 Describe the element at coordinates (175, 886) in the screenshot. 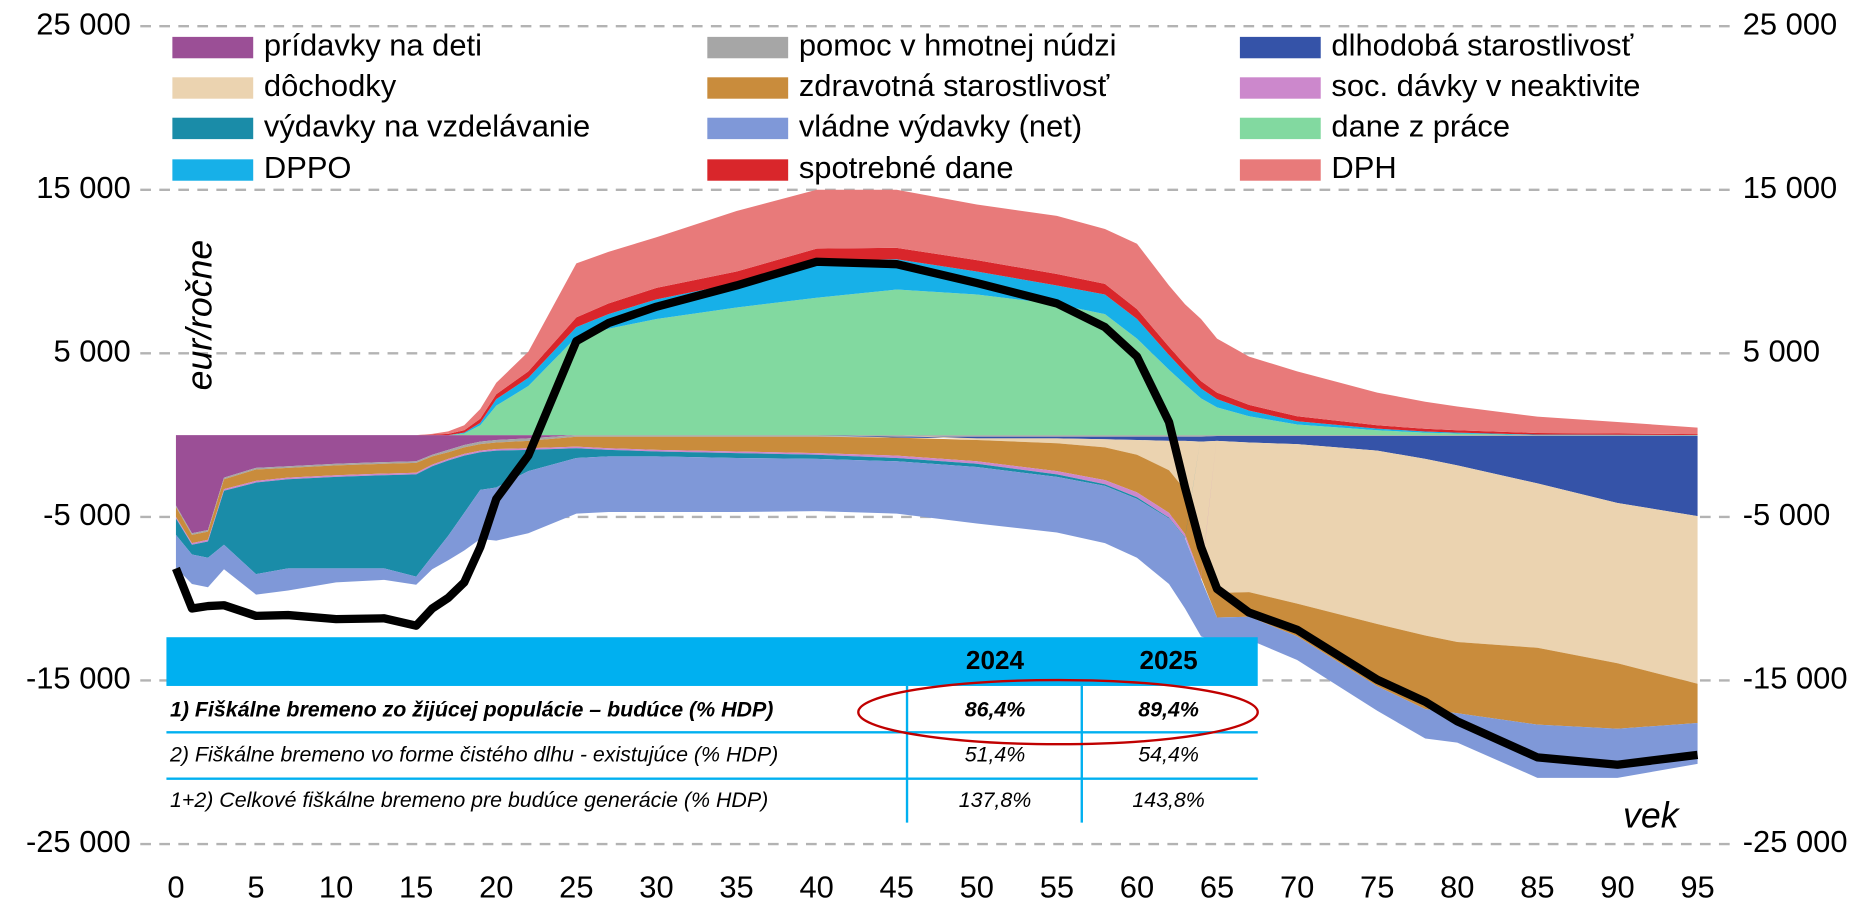

I see `x-tick-label: 0` at that location.